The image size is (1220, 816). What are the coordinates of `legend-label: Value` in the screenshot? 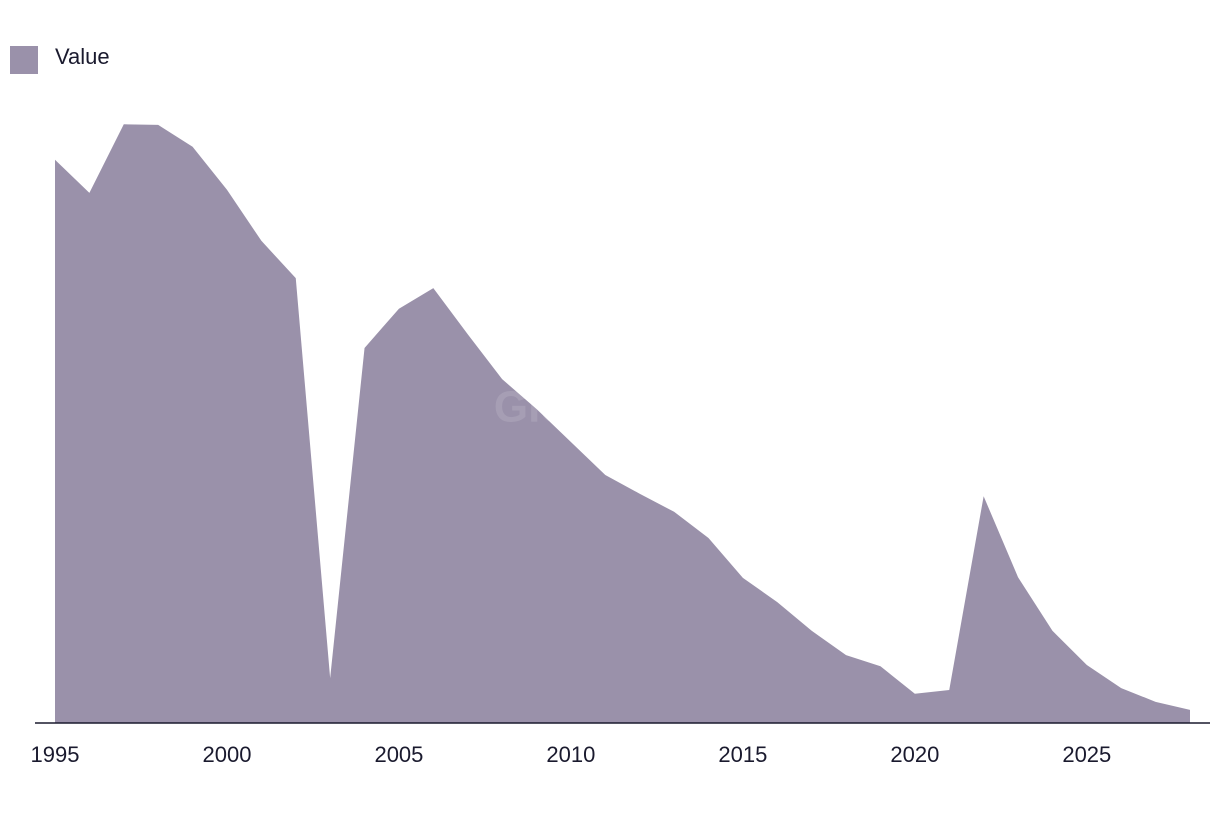 It's located at (82, 56).